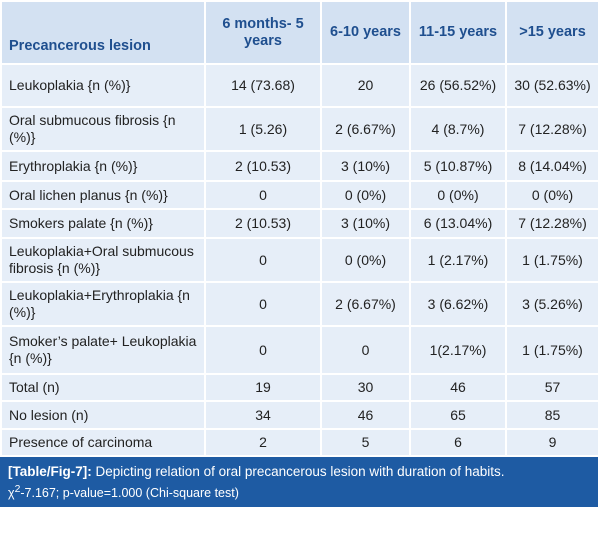  What do you see at coordinates (551, 304) in the screenshot?
I see `cell: 3 (5.26%)` at bounding box center [551, 304].